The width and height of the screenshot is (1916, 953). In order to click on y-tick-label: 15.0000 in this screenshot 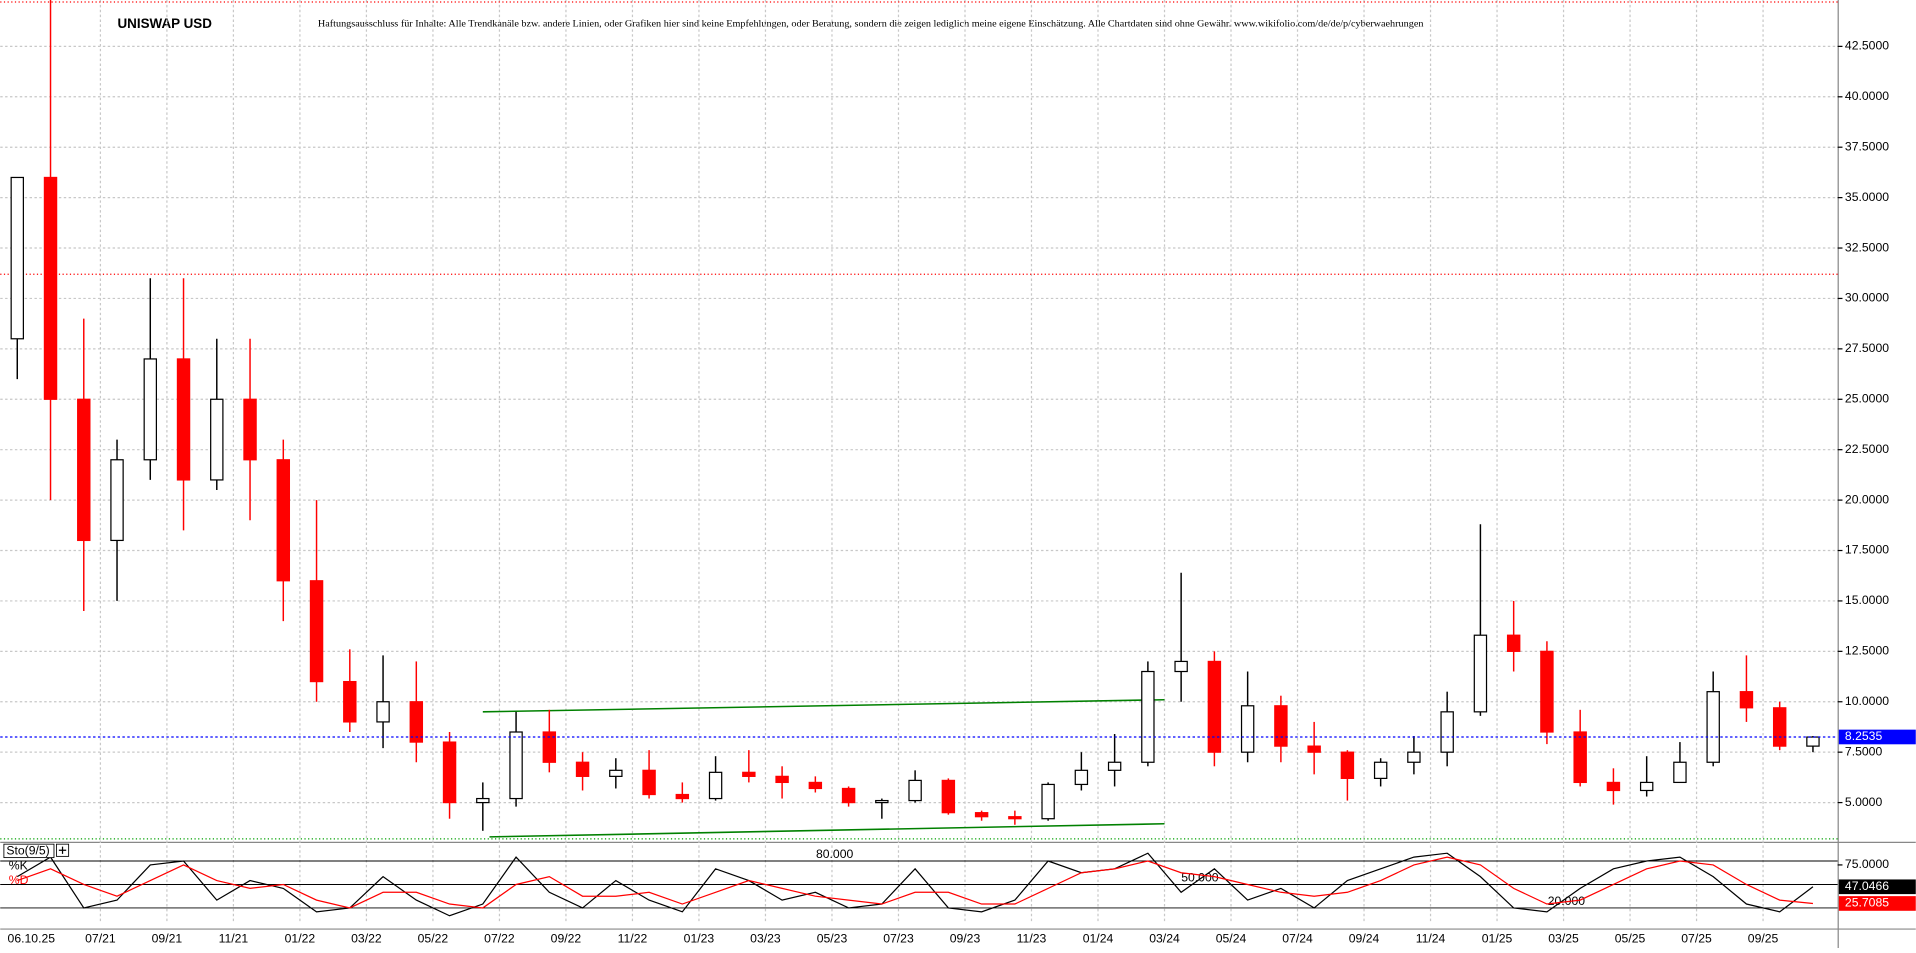, I will do `click(1867, 600)`.